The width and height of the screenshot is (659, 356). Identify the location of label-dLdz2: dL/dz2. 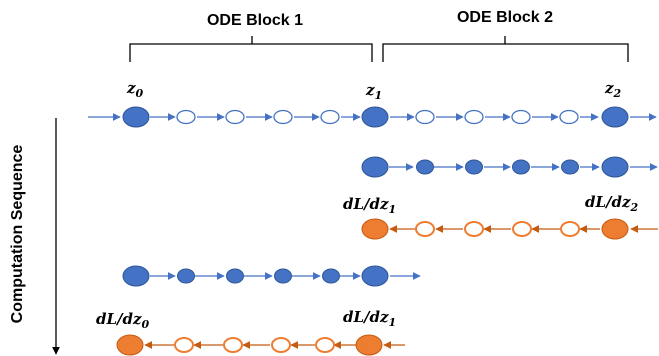
(612, 203).